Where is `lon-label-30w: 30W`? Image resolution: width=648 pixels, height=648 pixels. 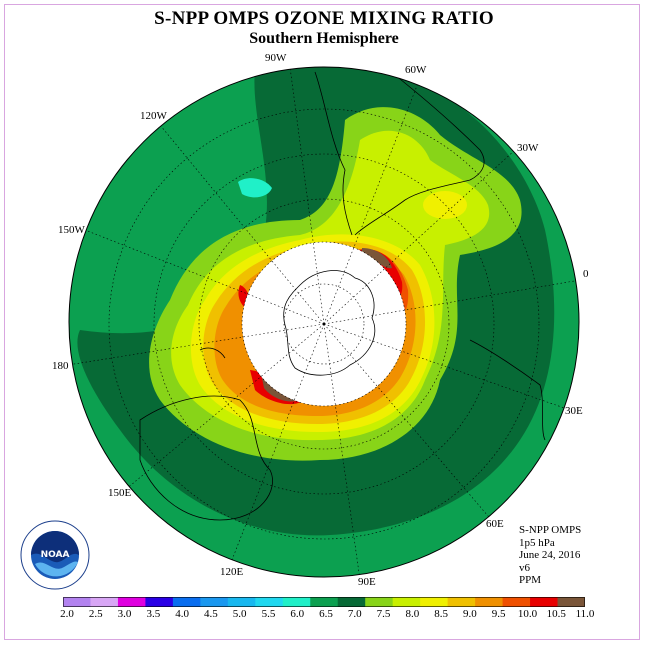 lon-label-30w: 30W is located at coordinates (528, 148).